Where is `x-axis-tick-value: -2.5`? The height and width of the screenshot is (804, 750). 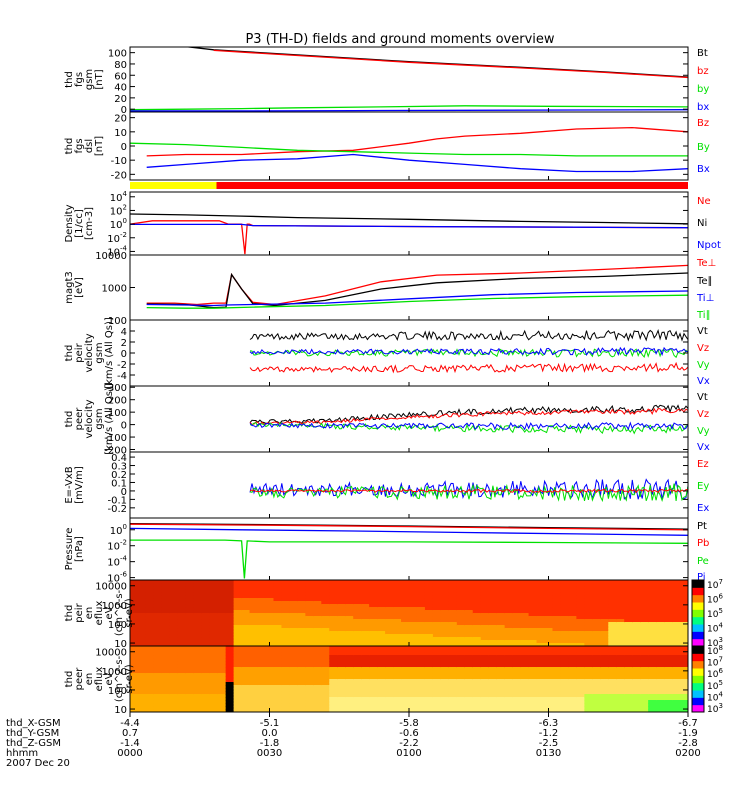
x-axis-tick-value: -2.5 is located at coordinates (549, 743).